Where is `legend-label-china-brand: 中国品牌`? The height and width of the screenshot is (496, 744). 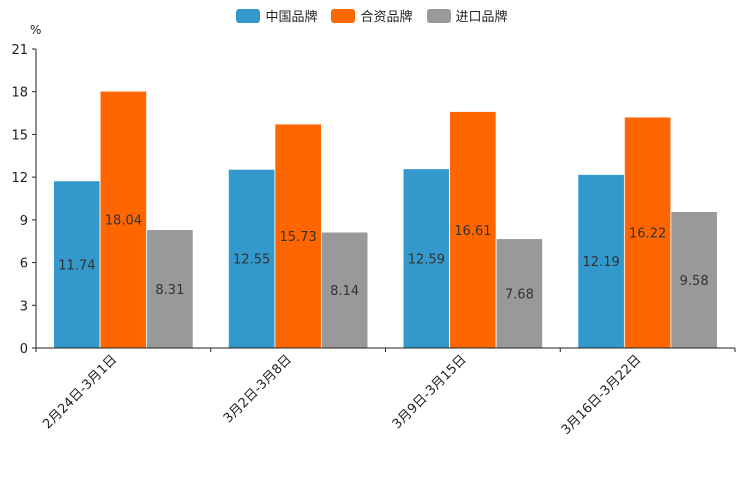
legend-label-china-brand: 中国品牌 is located at coordinates (291, 17).